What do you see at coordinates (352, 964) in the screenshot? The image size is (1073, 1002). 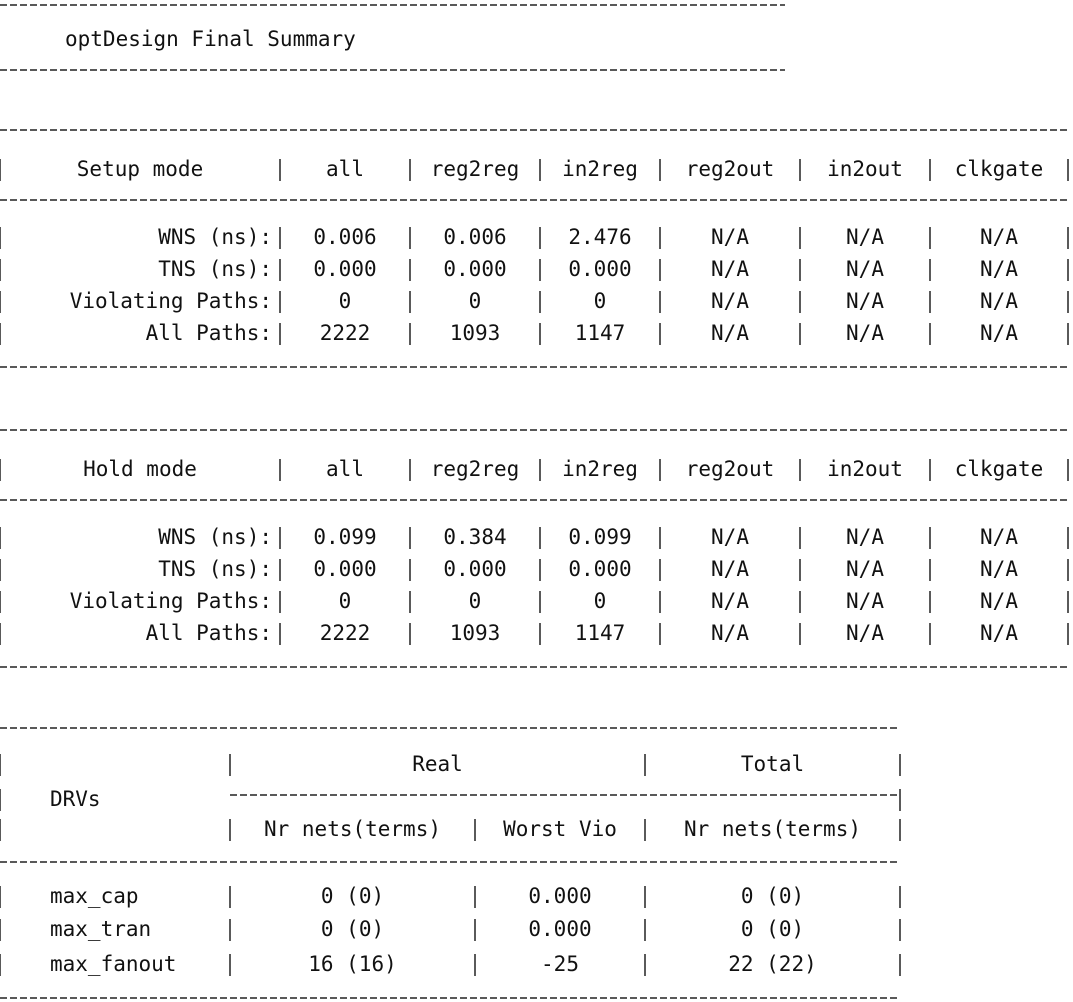 I see `cell: 16 (16)` at bounding box center [352, 964].